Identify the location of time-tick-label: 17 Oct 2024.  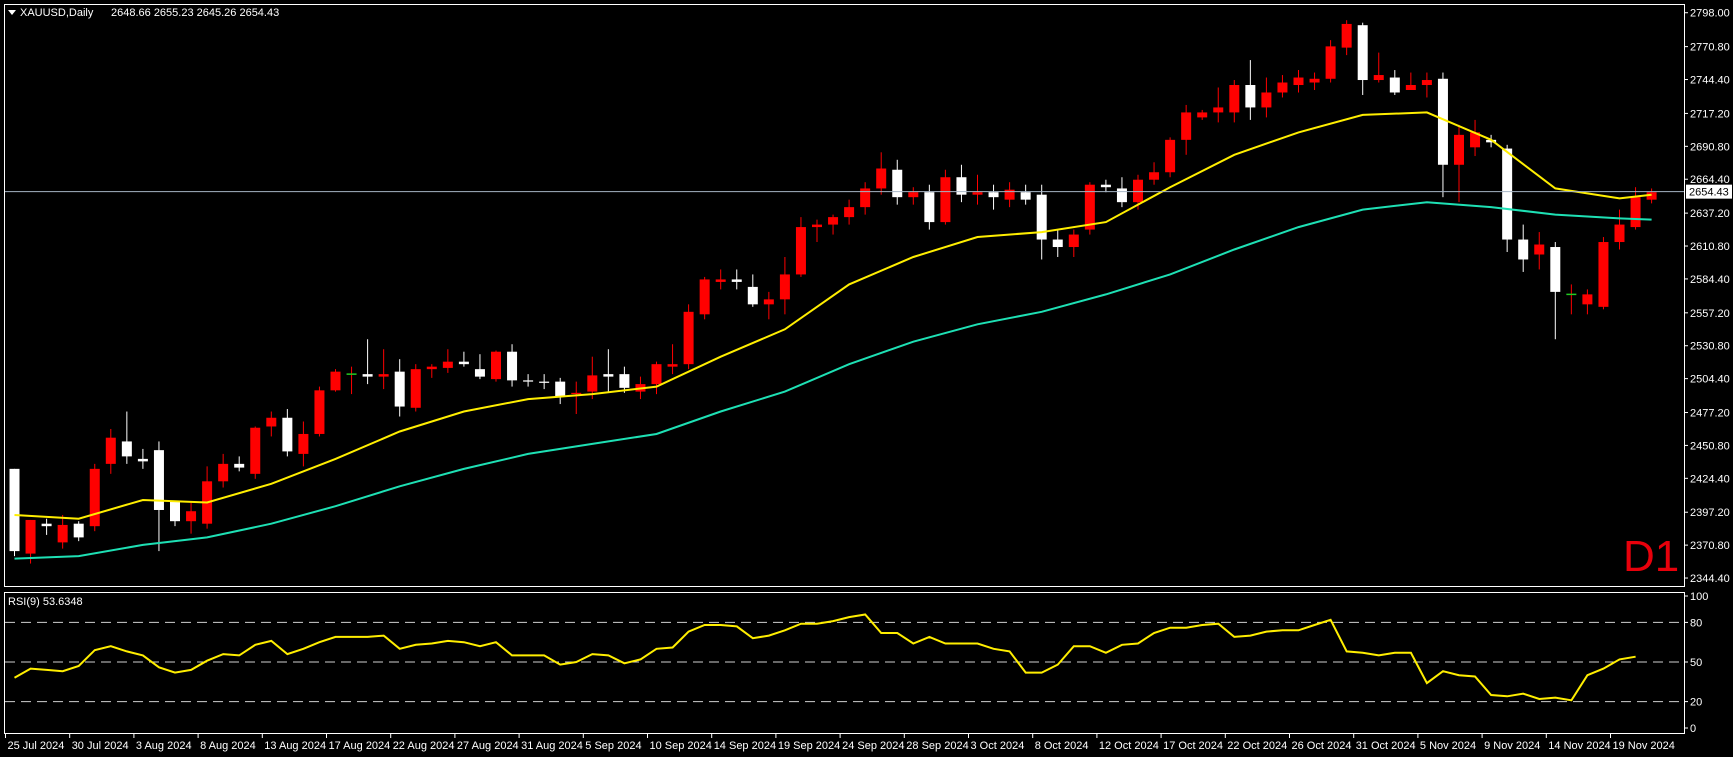
(1193, 746).